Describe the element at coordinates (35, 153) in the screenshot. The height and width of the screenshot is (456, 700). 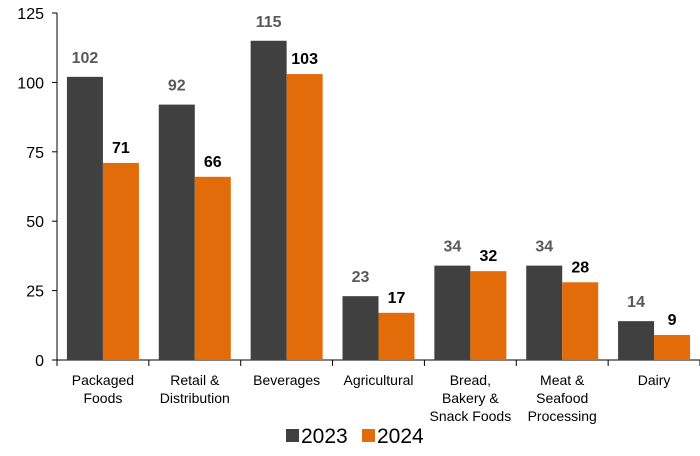
I see `y-tick-label: 75` at that location.